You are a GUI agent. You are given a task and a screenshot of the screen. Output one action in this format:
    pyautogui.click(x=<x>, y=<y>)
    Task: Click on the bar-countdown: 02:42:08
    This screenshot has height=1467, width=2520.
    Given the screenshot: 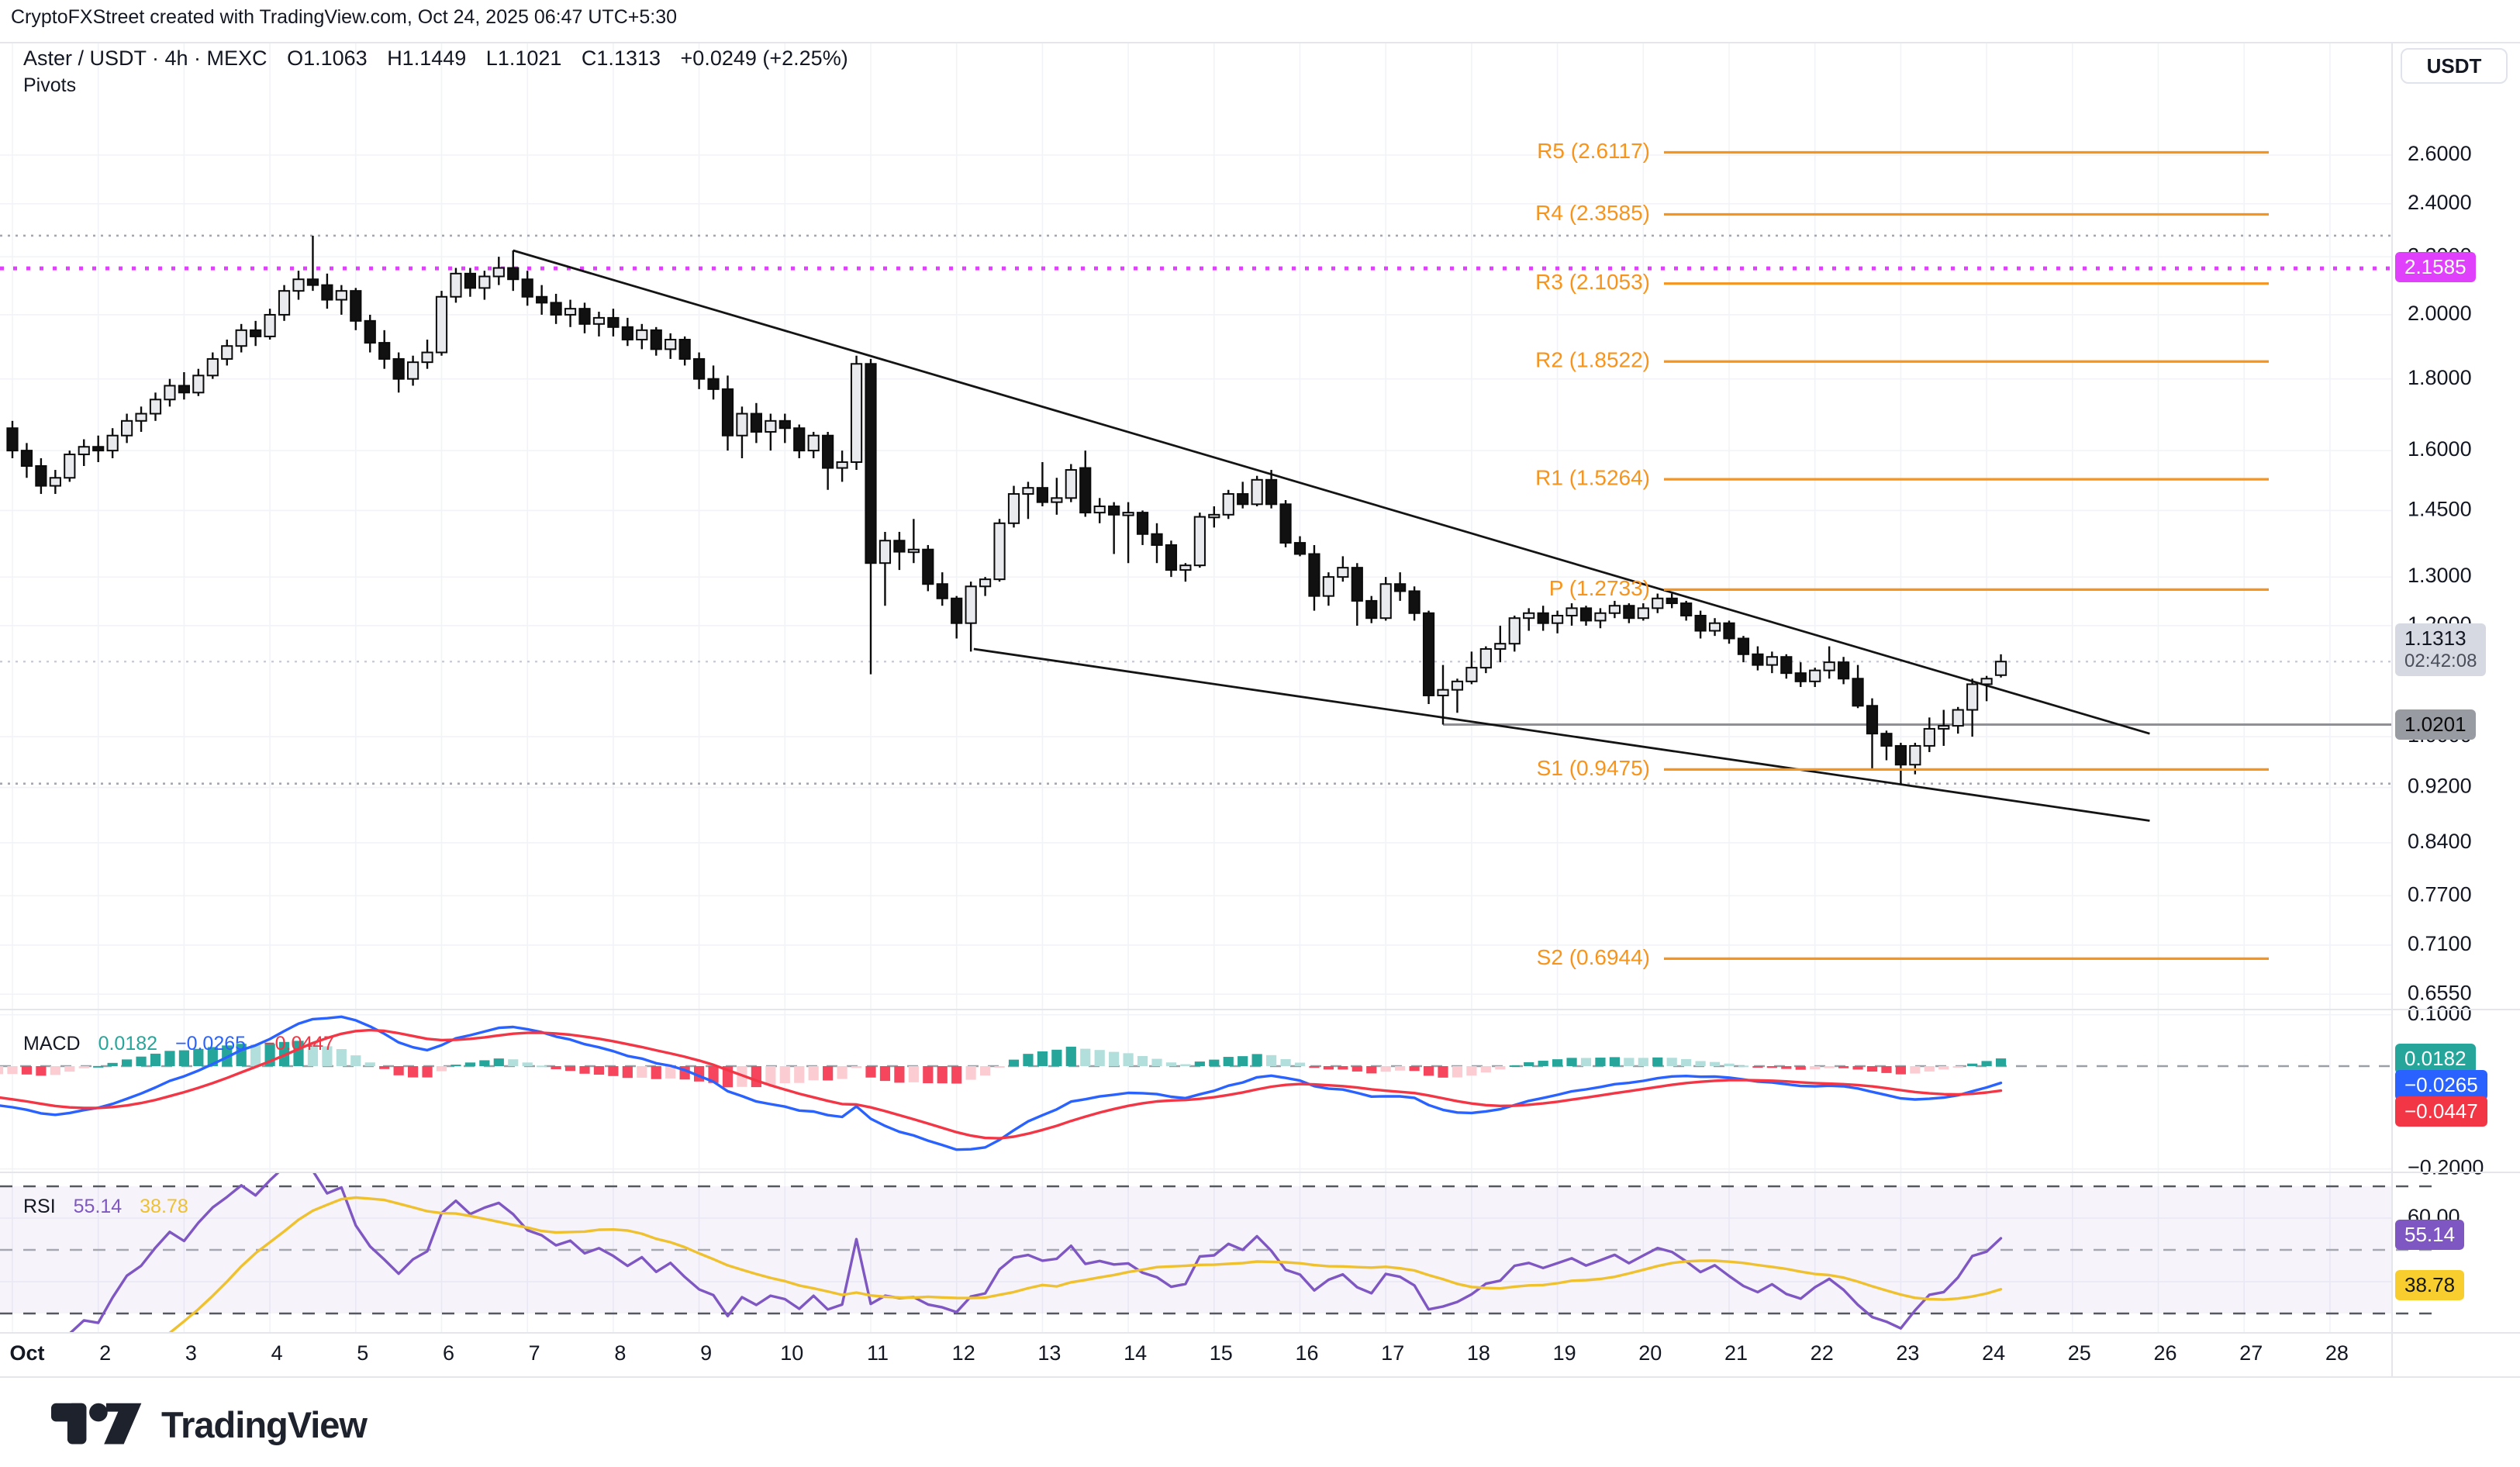 What is the action you would take?
    pyautogui.click(x=2440, y=661)
    